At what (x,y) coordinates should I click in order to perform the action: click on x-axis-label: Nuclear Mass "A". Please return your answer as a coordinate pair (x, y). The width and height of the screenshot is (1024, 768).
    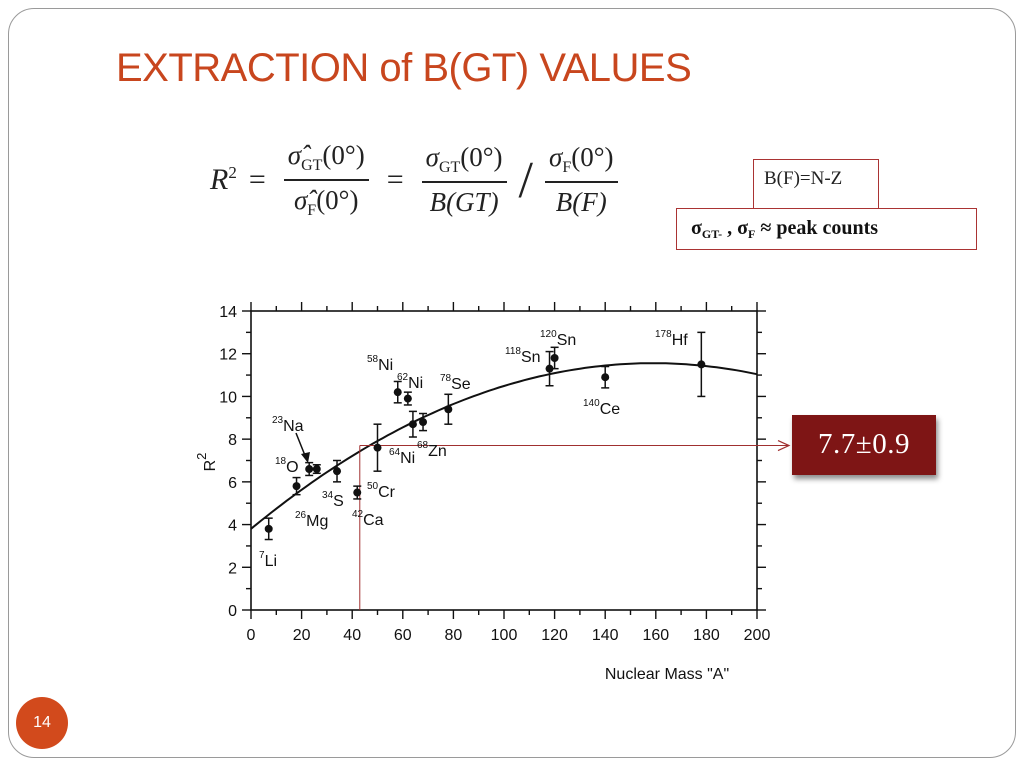
    Looking at the image, I should click on (667, 674).